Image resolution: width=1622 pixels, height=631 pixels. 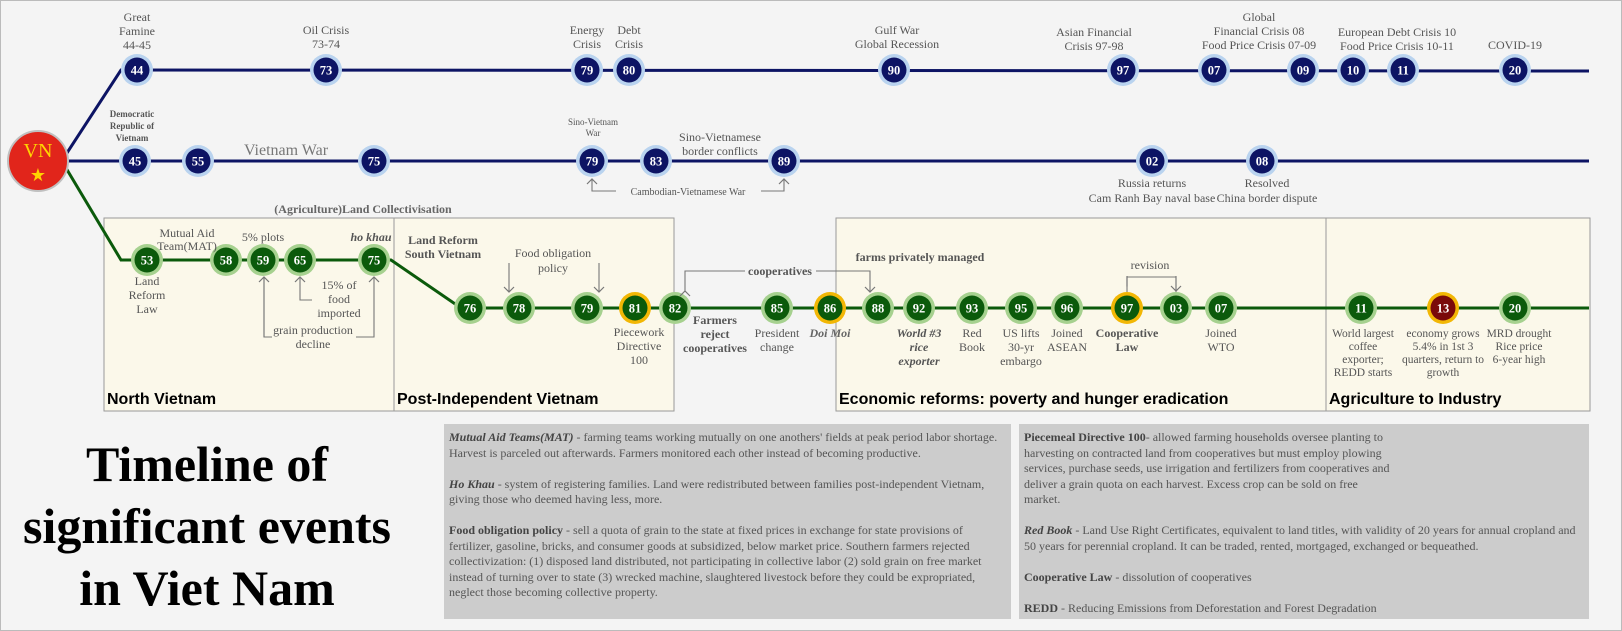 I want to click on agriculture-node: 76, so click(x=470, y=308).